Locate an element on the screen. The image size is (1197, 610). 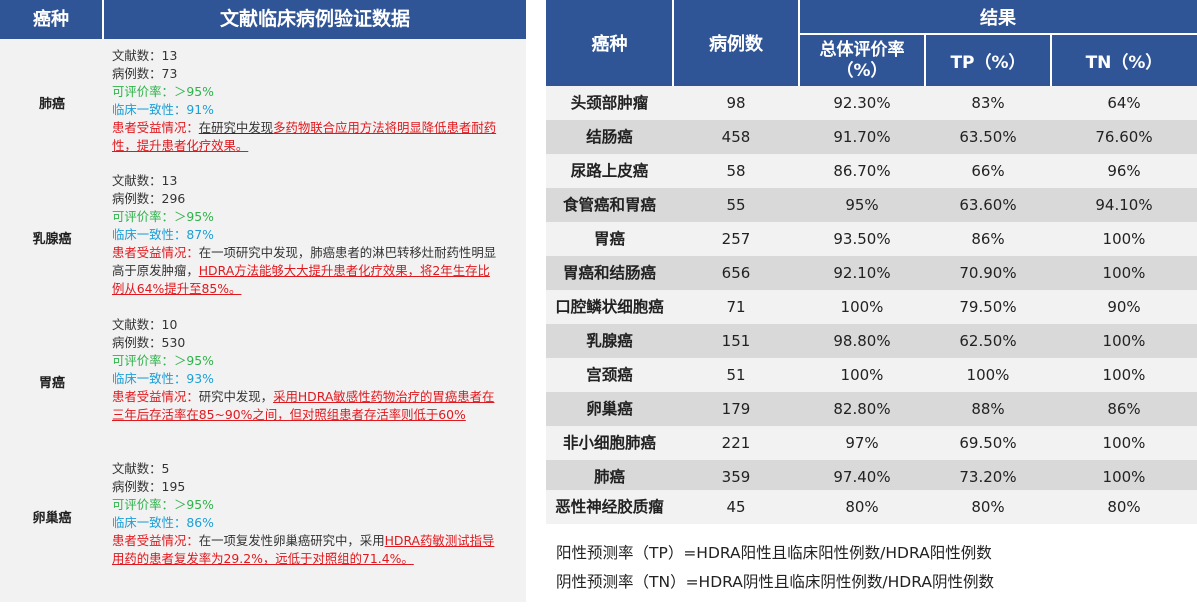
overall-rate: 97% is located at coordinates (862, 443).